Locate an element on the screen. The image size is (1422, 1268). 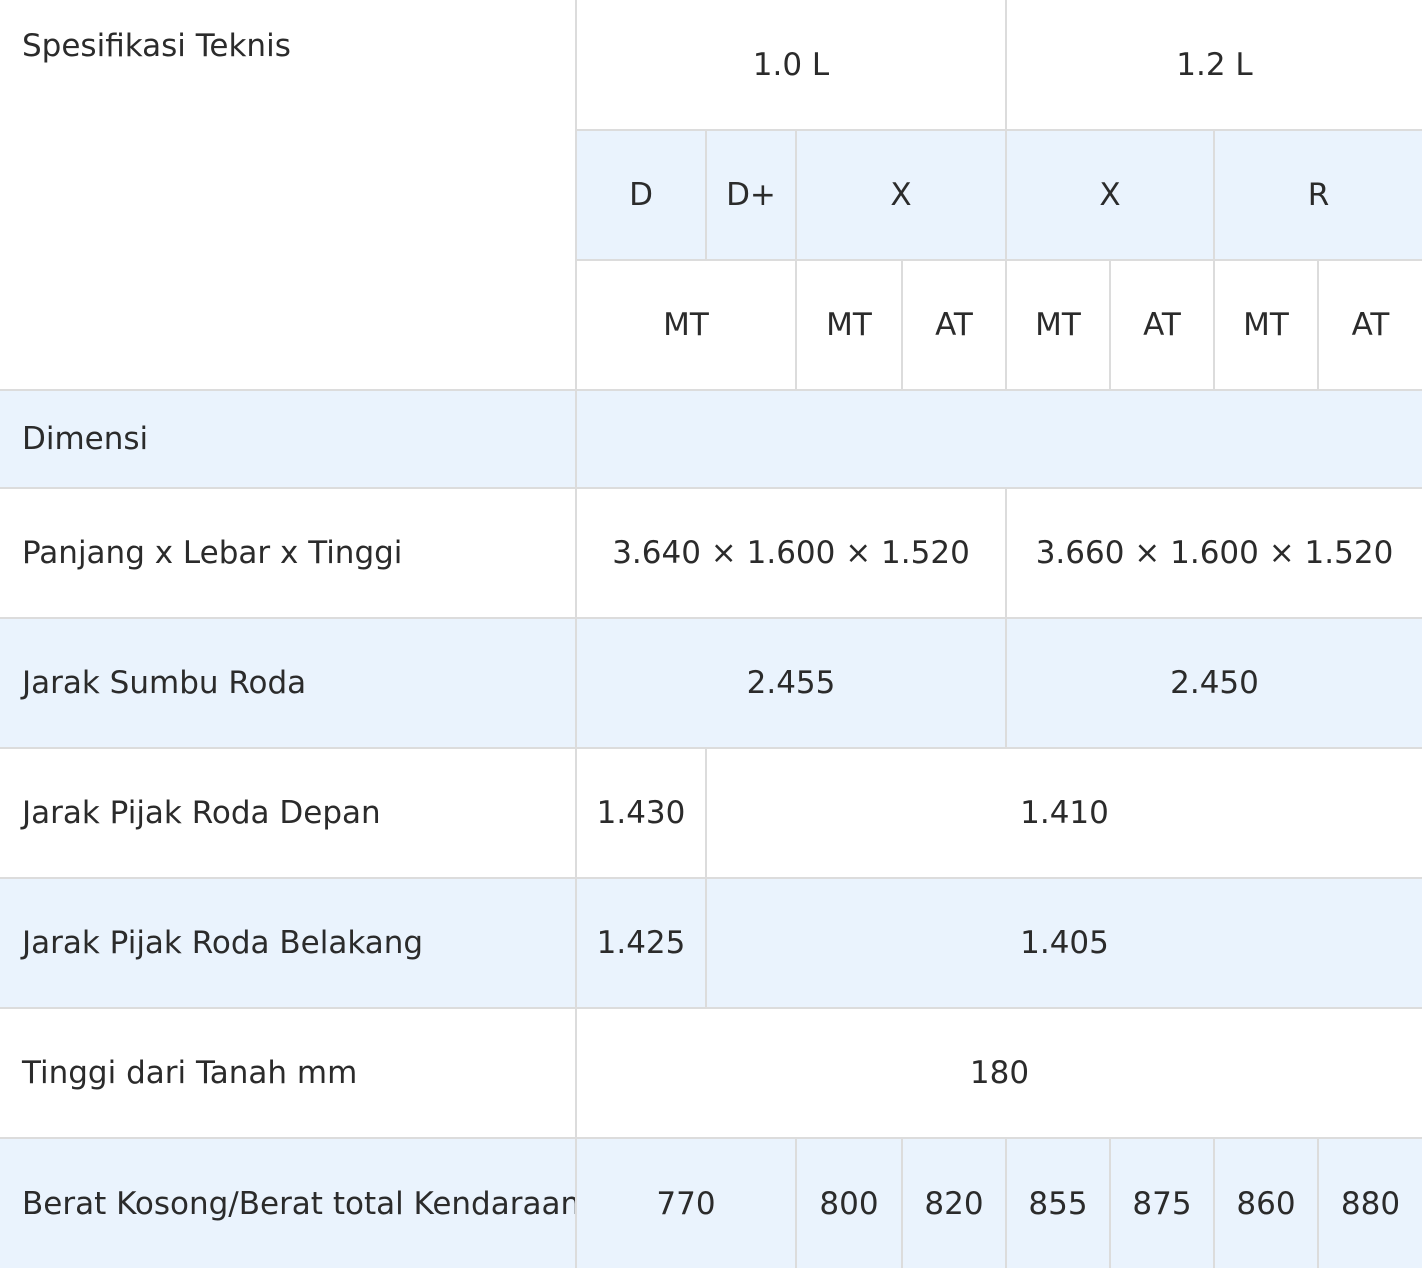
section-label: Dimensi is located at coordinates (288, 439).